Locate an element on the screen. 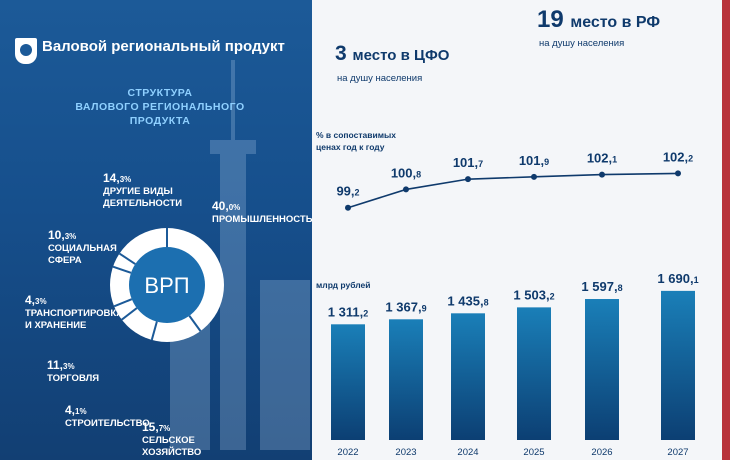  bar-value-label: 1 311,2 is located at coordinates (348, 311).